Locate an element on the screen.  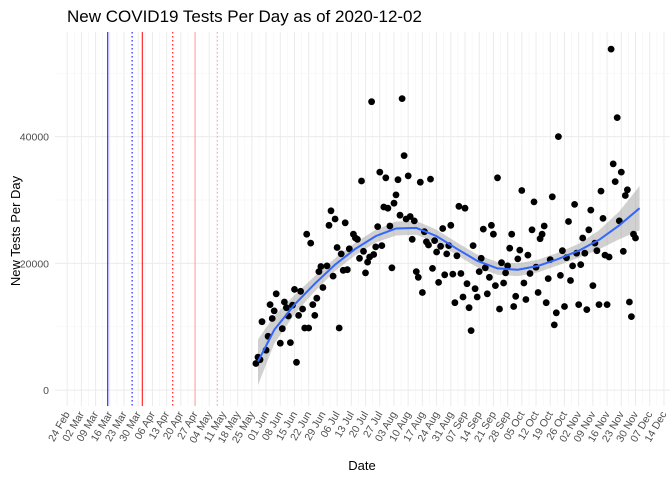
x-axis-label: Date is located at coordinates (361, 465).